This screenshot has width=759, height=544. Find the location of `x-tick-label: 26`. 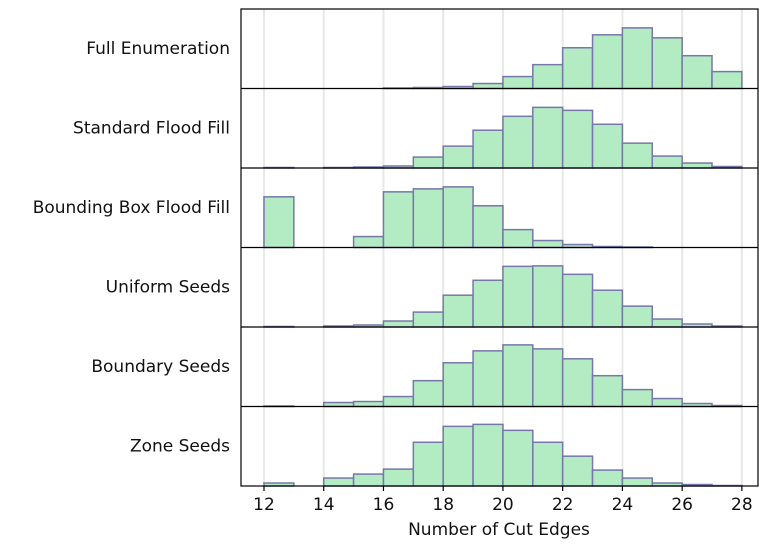

x-tick-label: 26 is located at coordinates (682, 505).